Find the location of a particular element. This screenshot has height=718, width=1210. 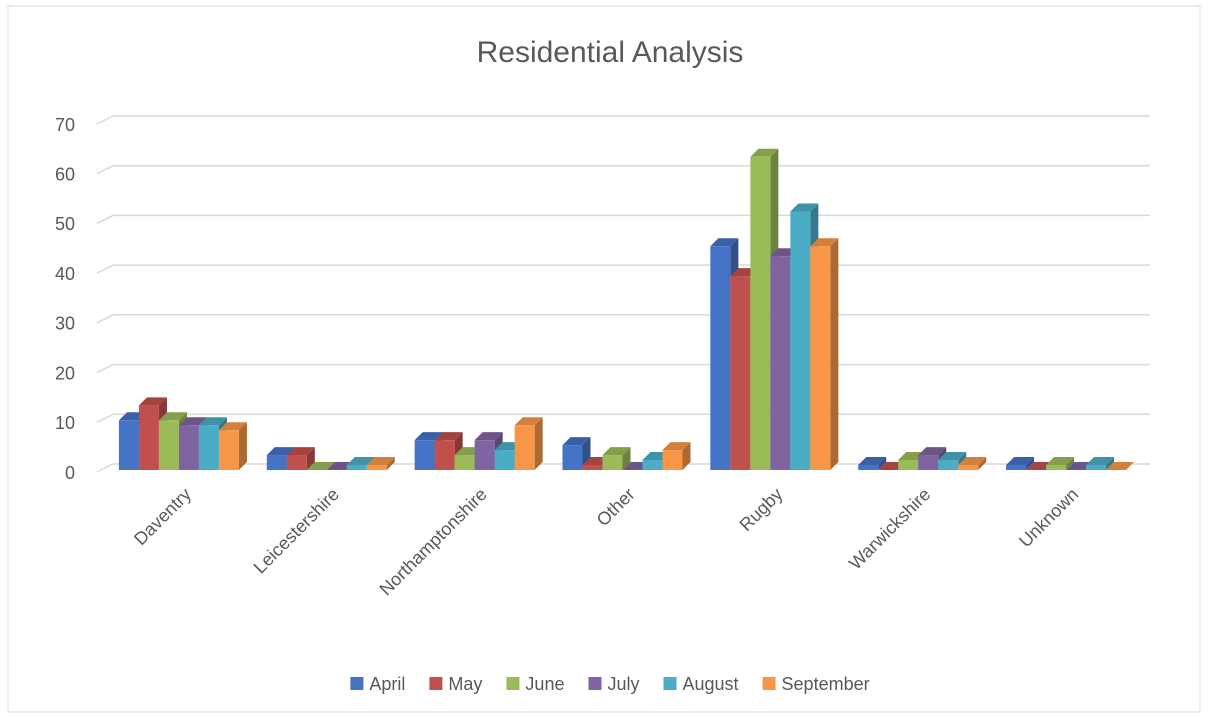

legend-label: August is located at coordinates (710, 684).